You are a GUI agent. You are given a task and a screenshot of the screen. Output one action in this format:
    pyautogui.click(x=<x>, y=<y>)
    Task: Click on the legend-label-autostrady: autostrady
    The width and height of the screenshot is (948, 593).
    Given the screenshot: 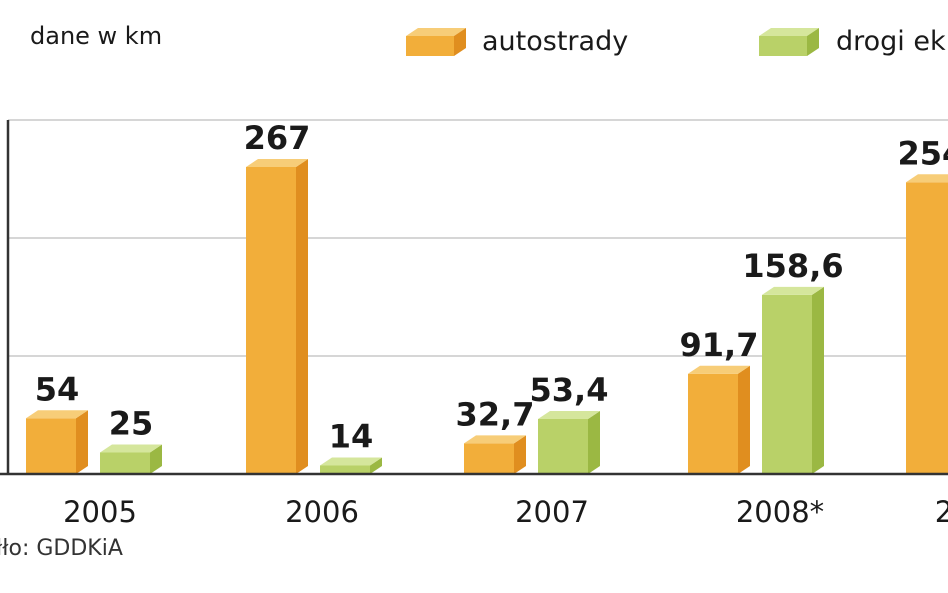 What is the action you would take?
    pyautogui.click(x=555, y=41)
    